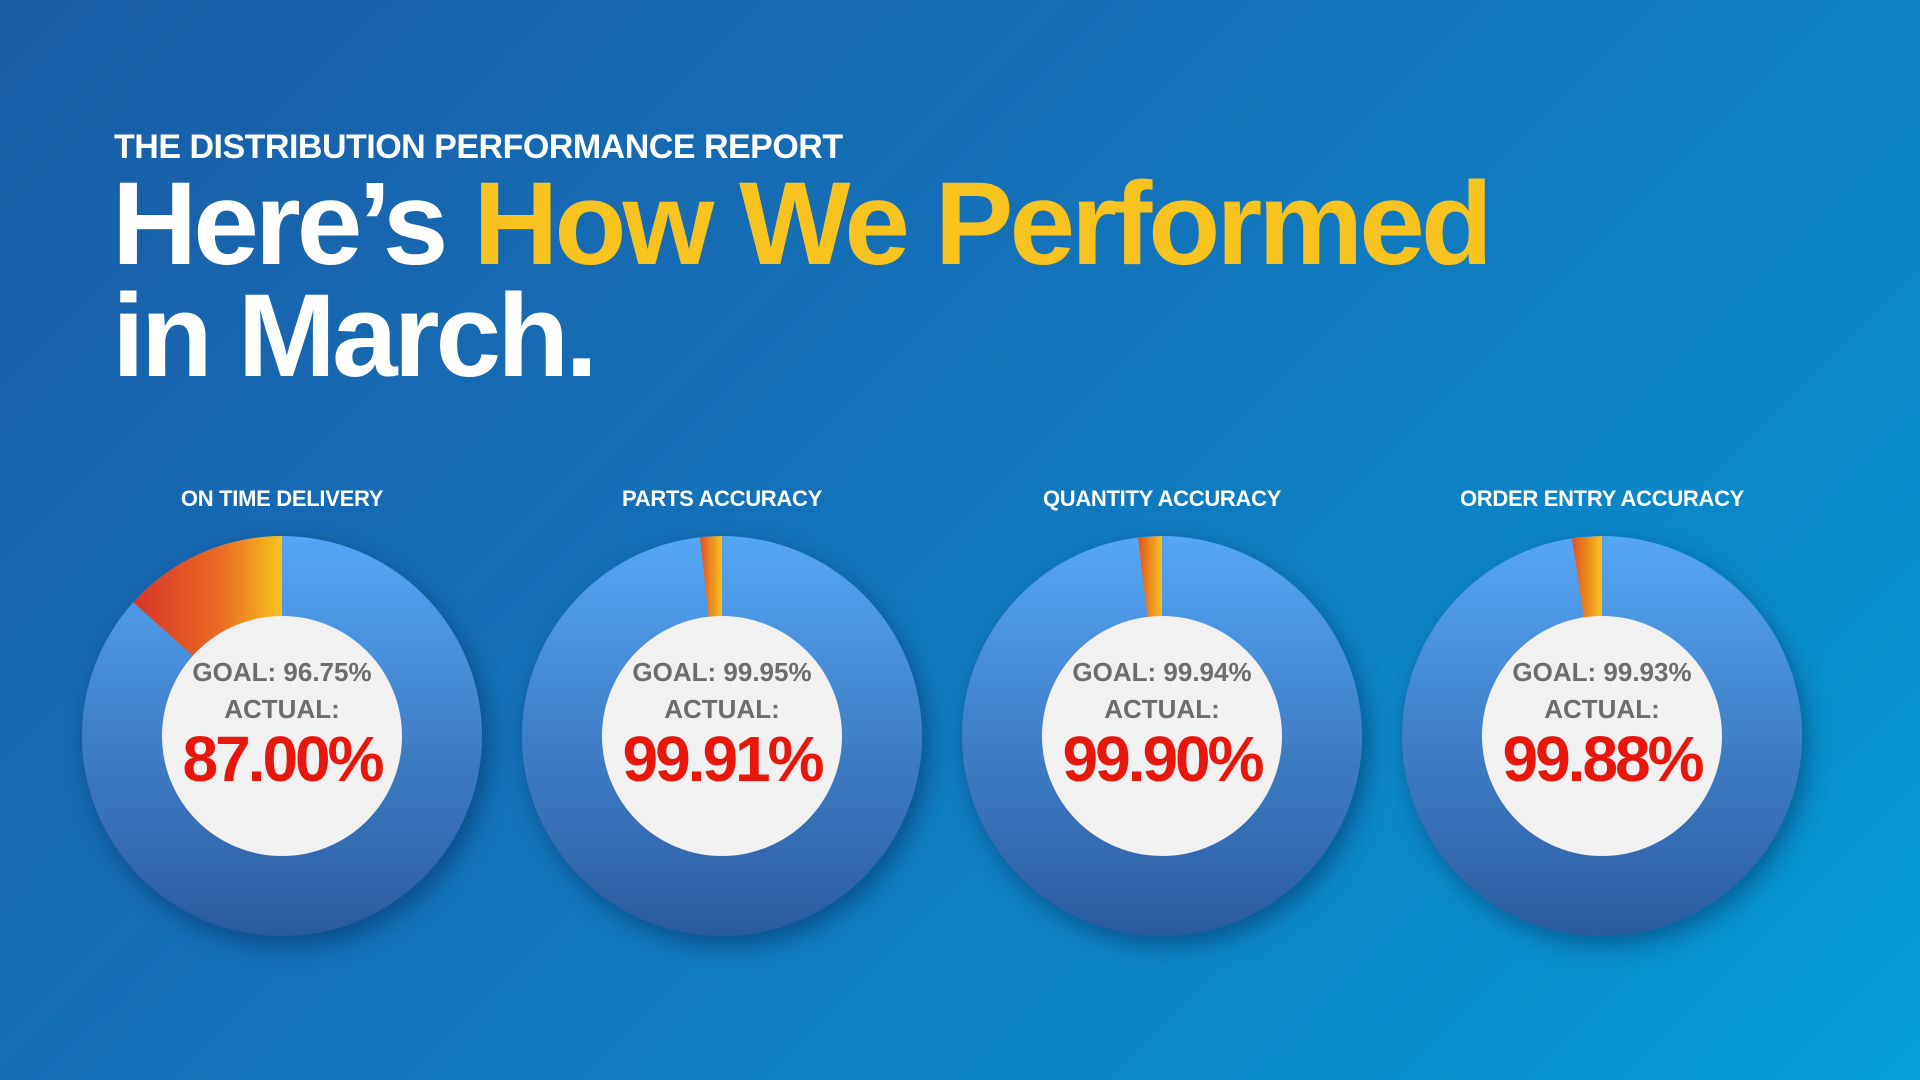 The width and height of the screenshot is (1920, 1080). Describe the element at coordinates (478, 147) in the screenshot. I see `report-eyebrow: THE DISTRIBUTION PERFORMANCE REPORT` at that location.